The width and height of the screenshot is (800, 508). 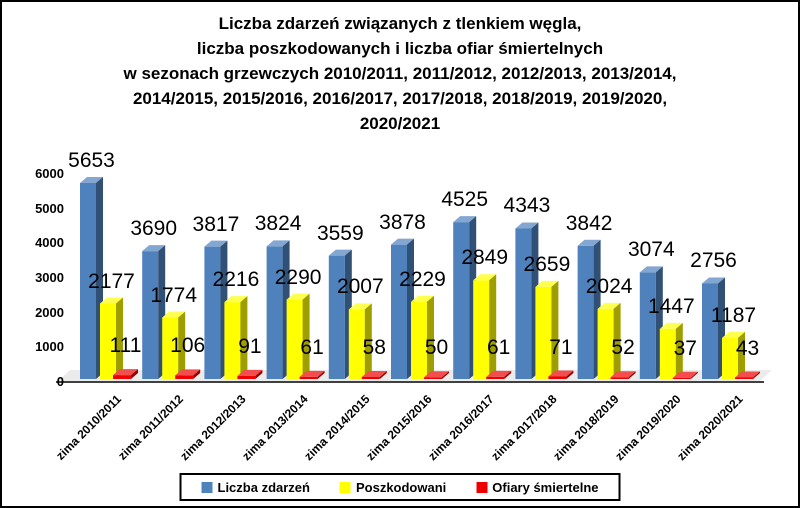 I want to click on data-label-poszkodowani-zima-2014-2015: 2007, so click(x=360, y=287).